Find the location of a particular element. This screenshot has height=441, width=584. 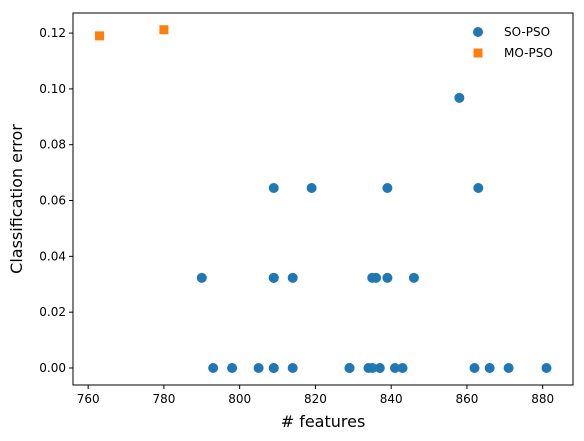

y-axis-label: Classification error is located at coordinates (16, 199).